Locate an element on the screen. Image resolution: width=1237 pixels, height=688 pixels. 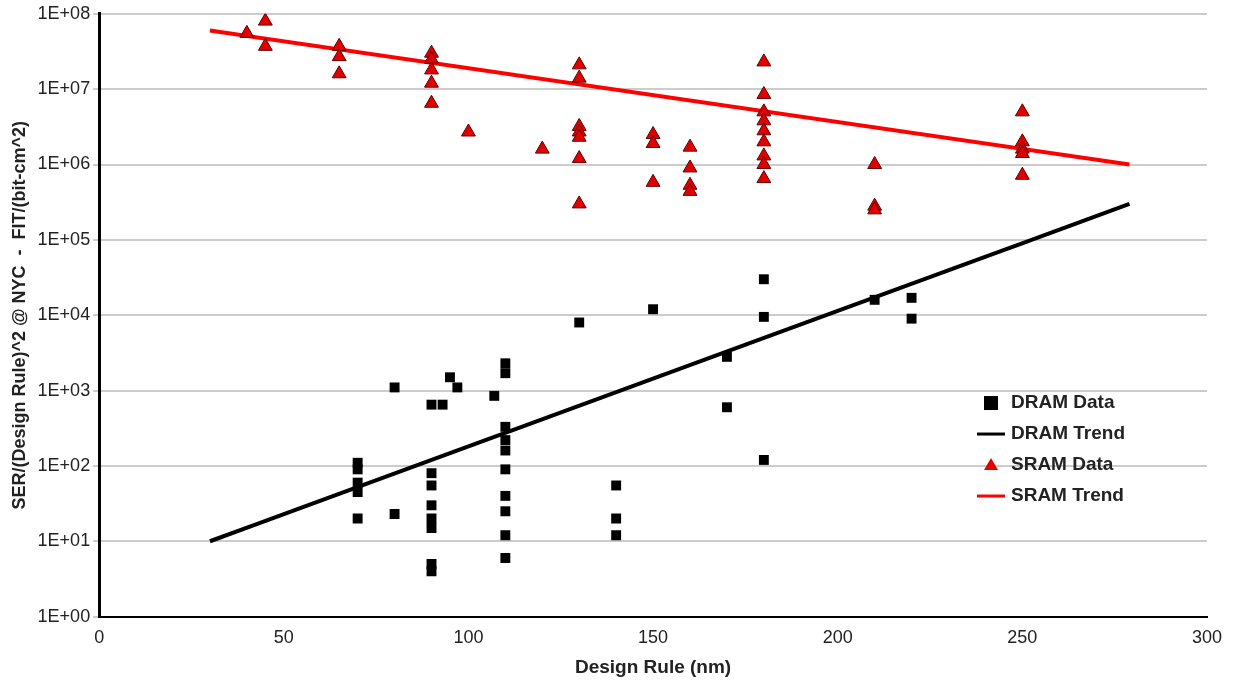
y-tick-label: 1E+03 is located at coordinates (64, 389).